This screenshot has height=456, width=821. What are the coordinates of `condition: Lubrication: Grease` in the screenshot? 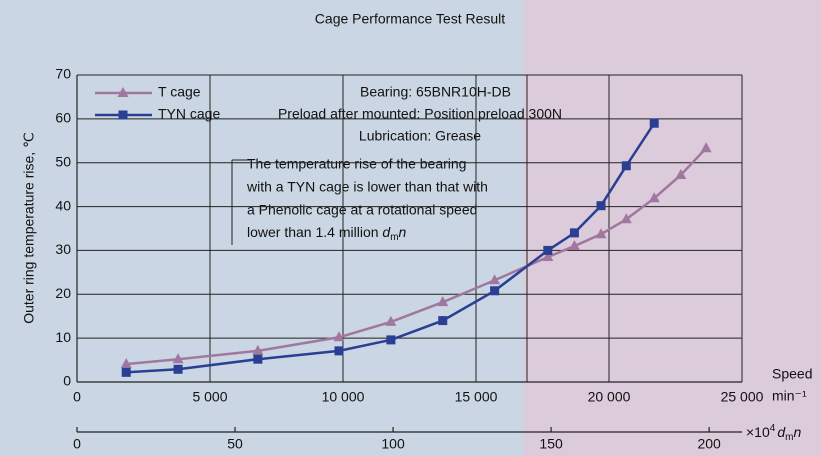 It's located at (420, 136).